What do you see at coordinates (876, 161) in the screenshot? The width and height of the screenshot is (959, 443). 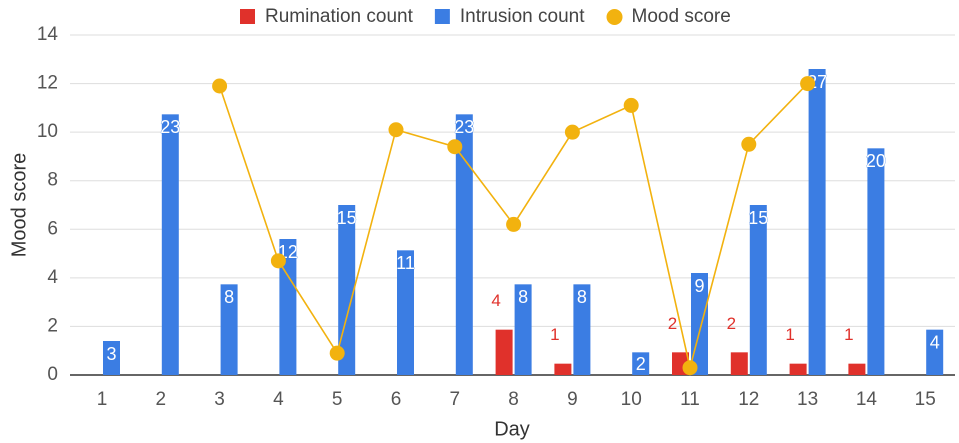 I see `value-label: 20` at bounding box center [876, 161].